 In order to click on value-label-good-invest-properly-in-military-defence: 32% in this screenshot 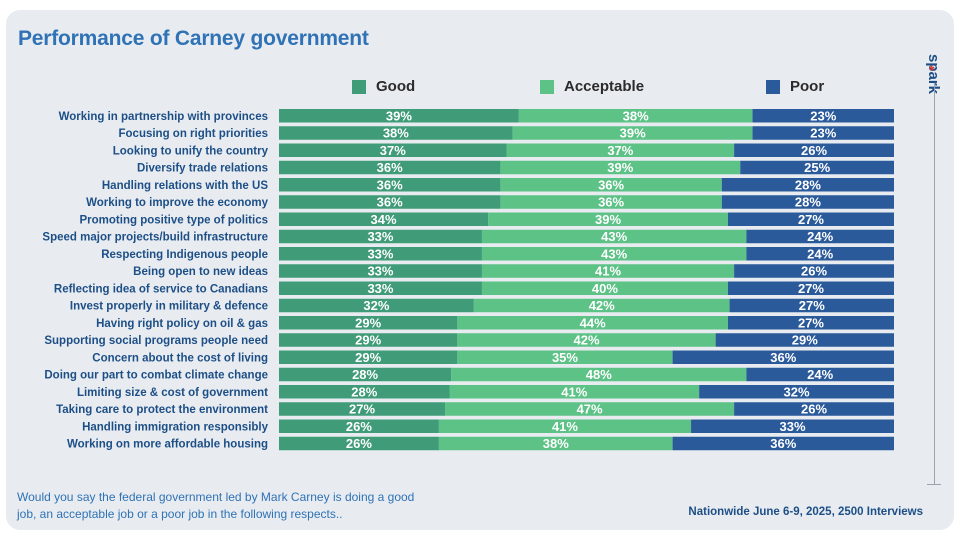, I will do `click(376, 305)`.